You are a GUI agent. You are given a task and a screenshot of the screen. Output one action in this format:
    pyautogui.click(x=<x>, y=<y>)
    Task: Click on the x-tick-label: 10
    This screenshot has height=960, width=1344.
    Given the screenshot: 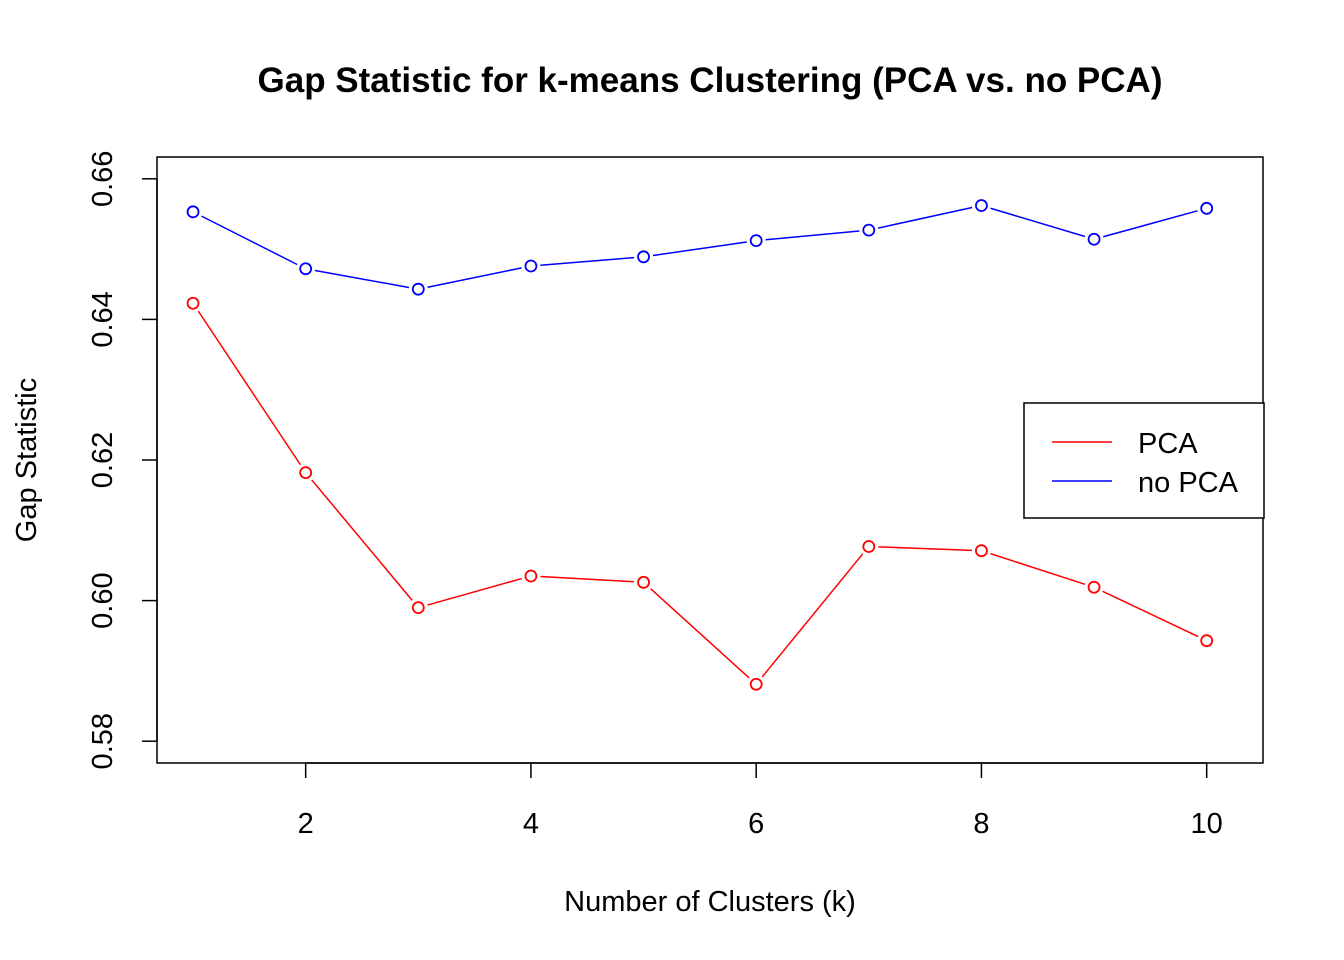 What is the action you would take?
    pyautogui.click(x=1207, y=824)
    